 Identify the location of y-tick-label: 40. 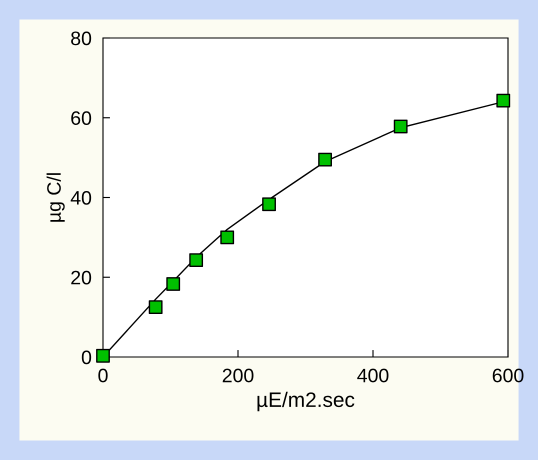
(81, 197).